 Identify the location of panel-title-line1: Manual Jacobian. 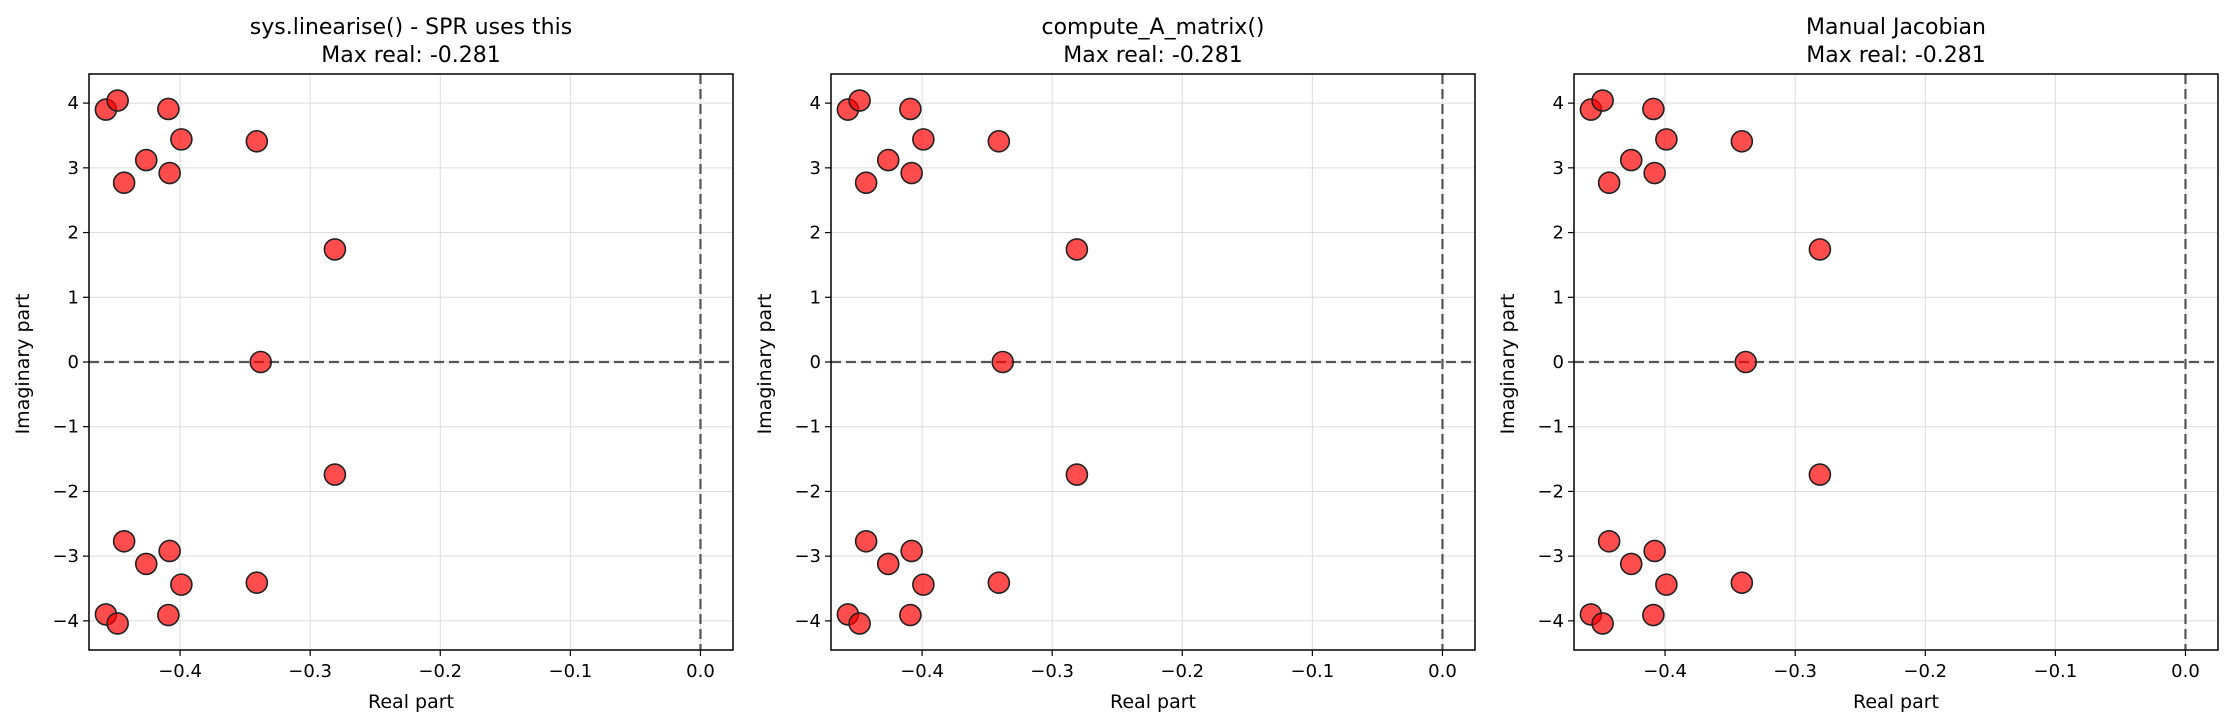
(1896, 27).